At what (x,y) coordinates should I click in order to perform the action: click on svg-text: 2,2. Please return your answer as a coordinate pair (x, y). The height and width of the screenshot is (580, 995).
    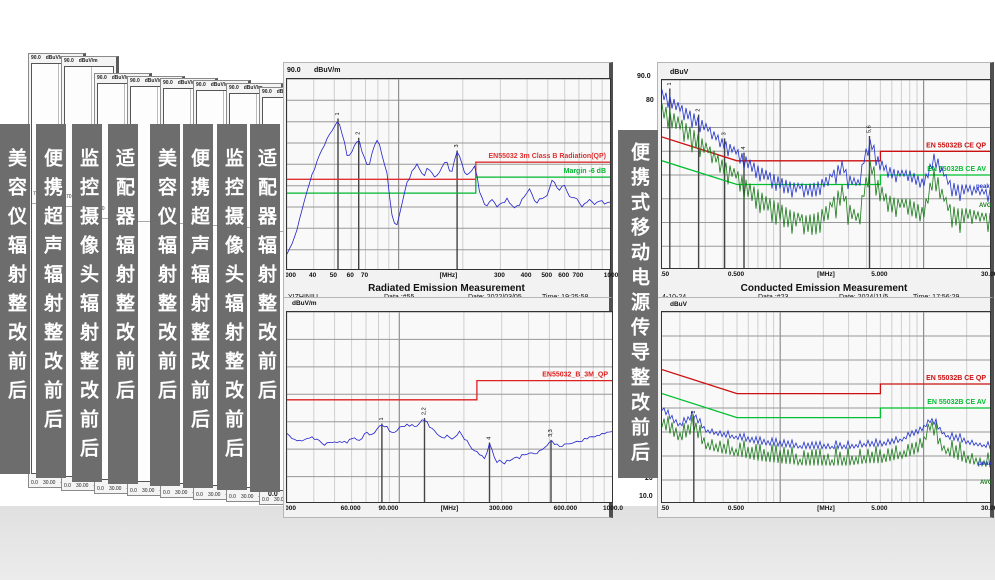
    Looking at the image, I should click on (425, 411).